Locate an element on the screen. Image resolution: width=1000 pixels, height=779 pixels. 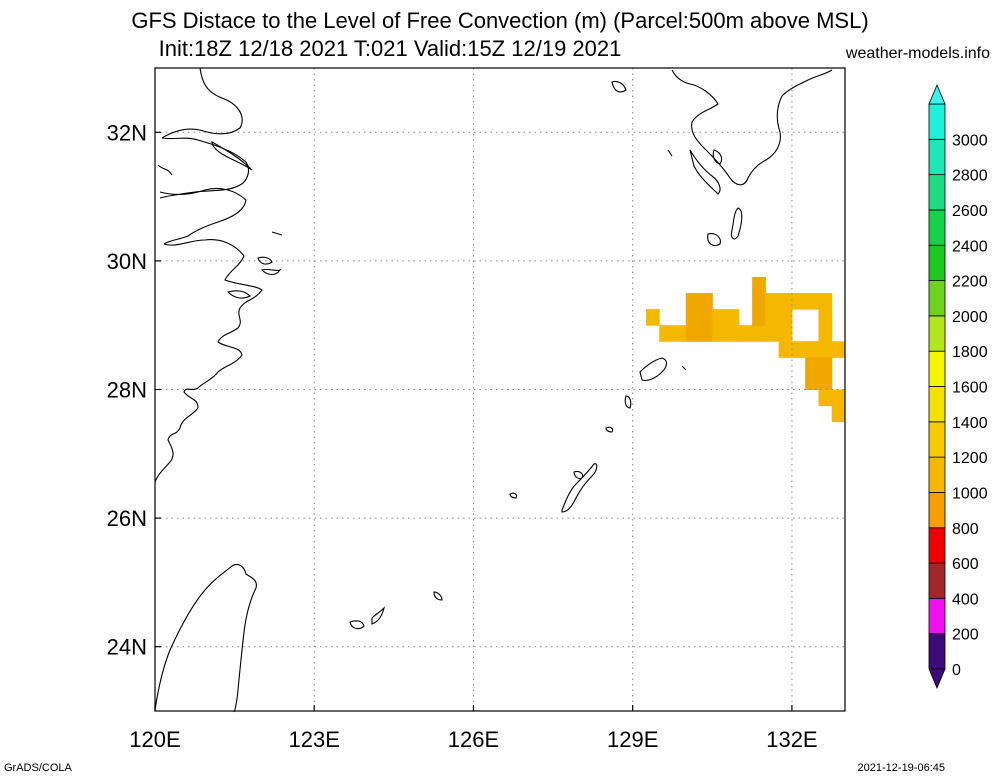
colorbar-label-2200: 2200 is located at coordinates (970, 282).